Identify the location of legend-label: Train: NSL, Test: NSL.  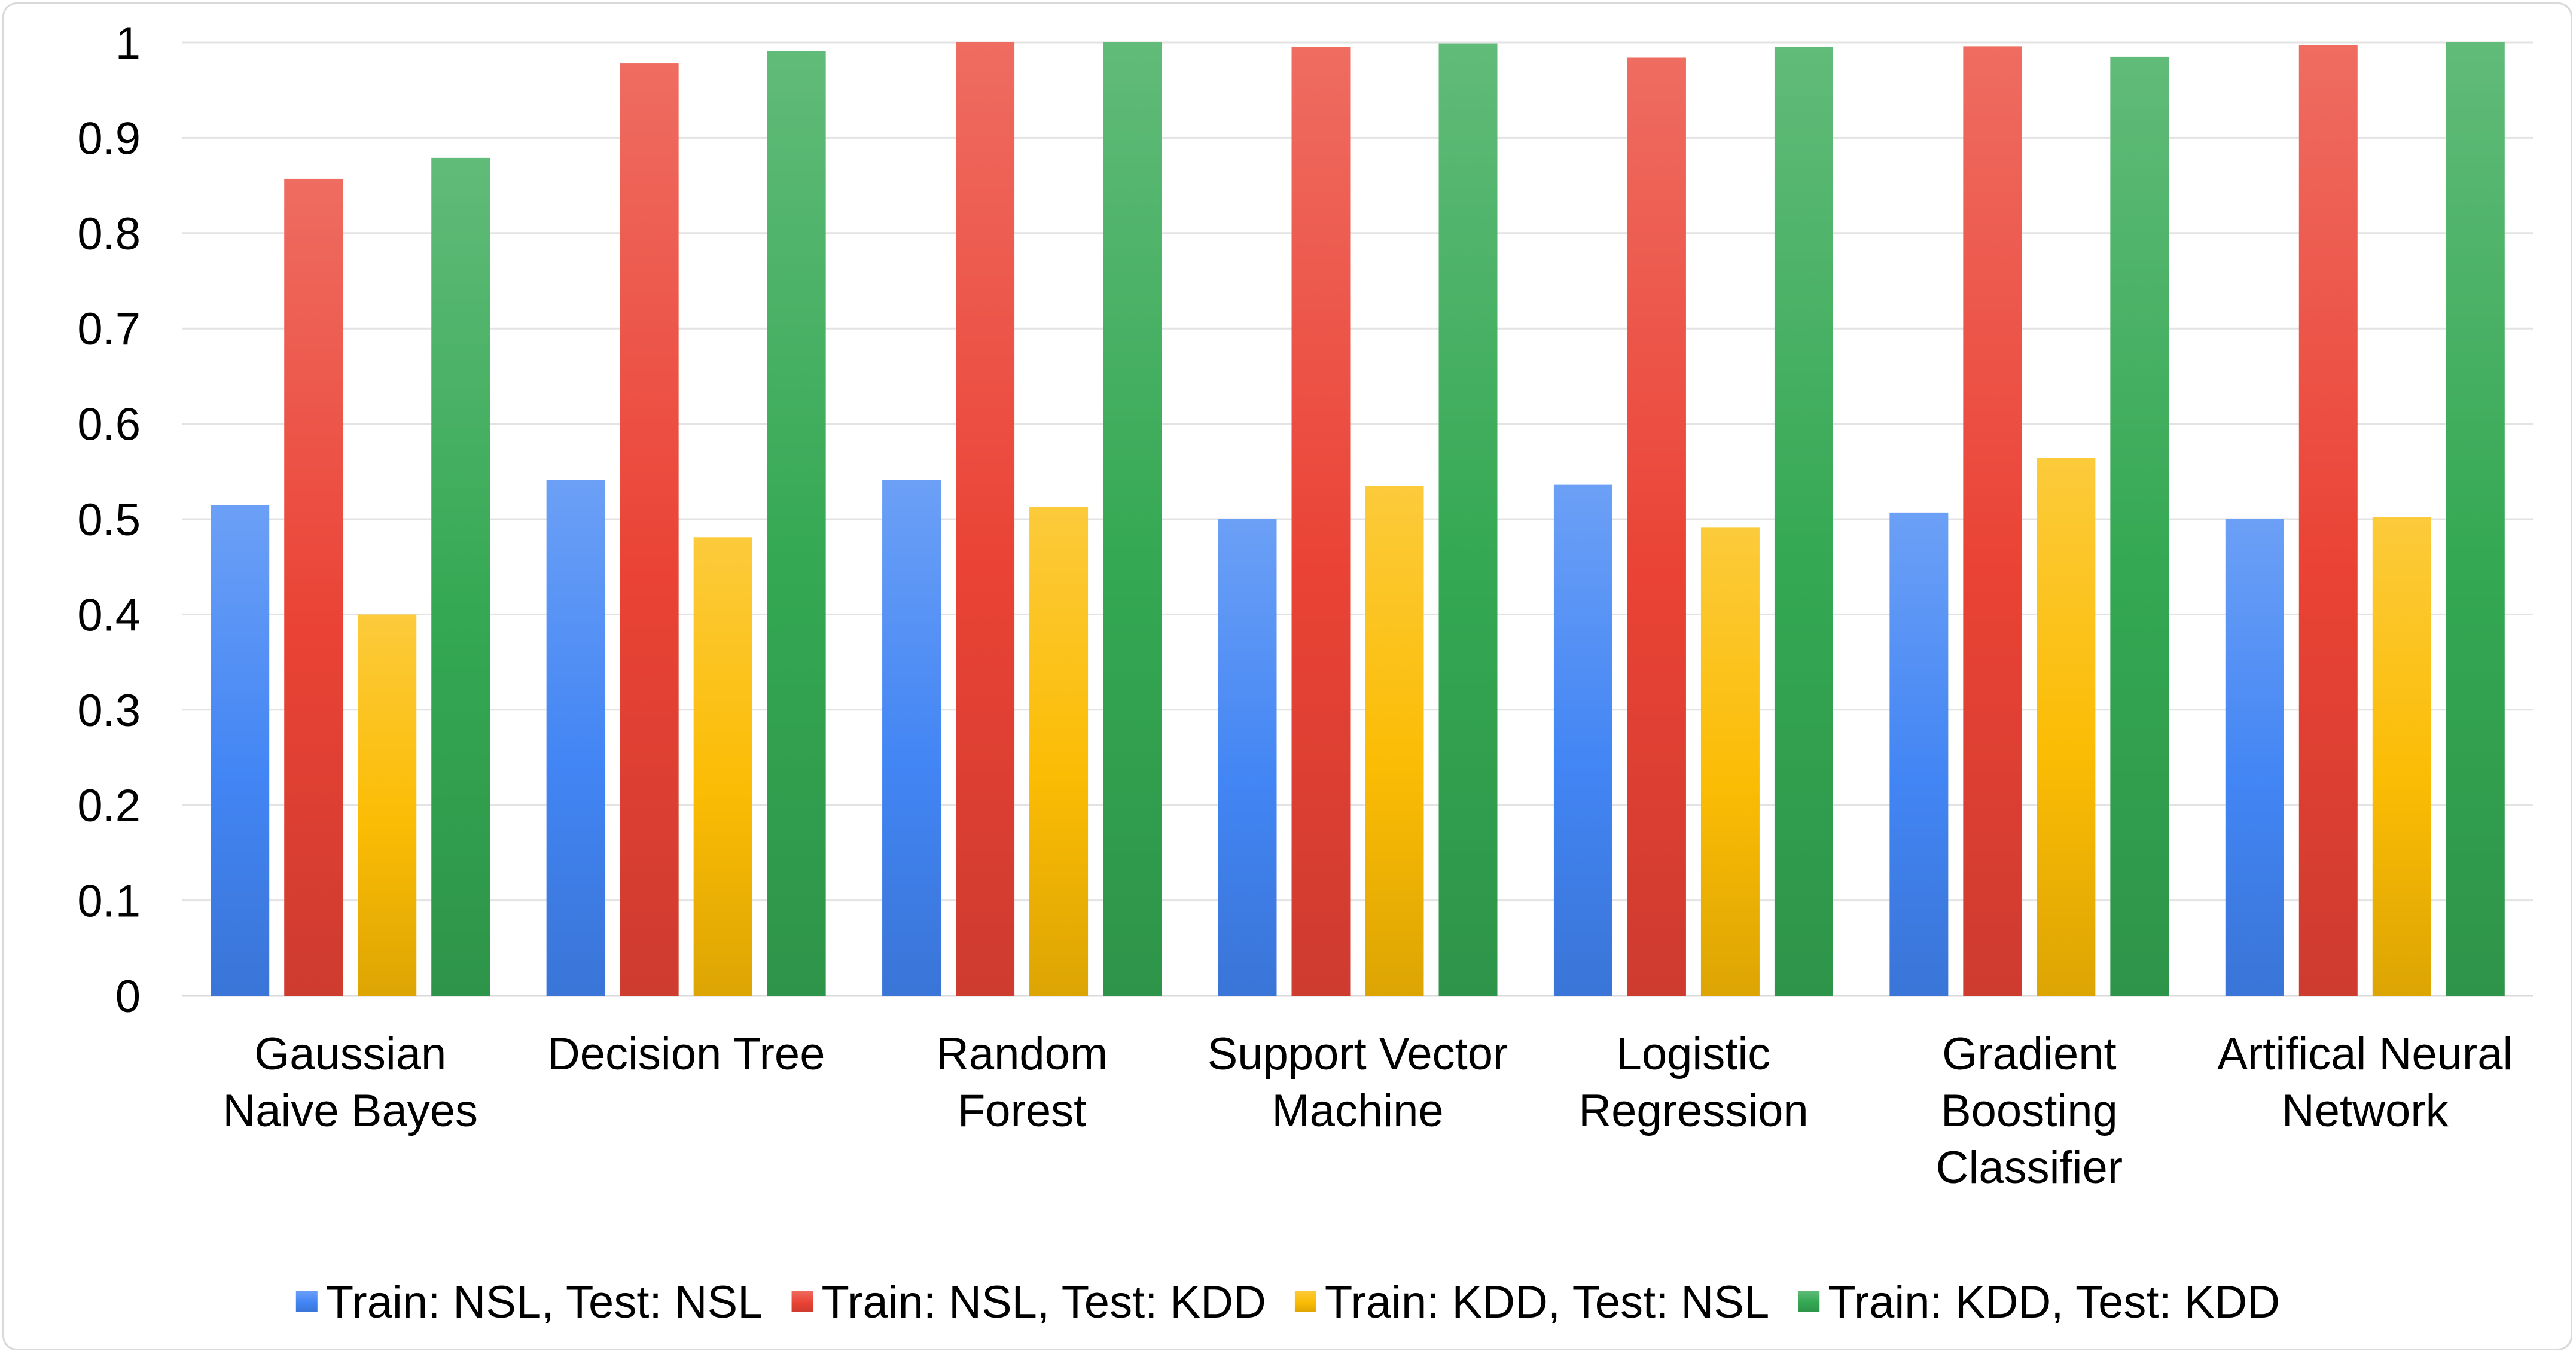
(544, 1302).